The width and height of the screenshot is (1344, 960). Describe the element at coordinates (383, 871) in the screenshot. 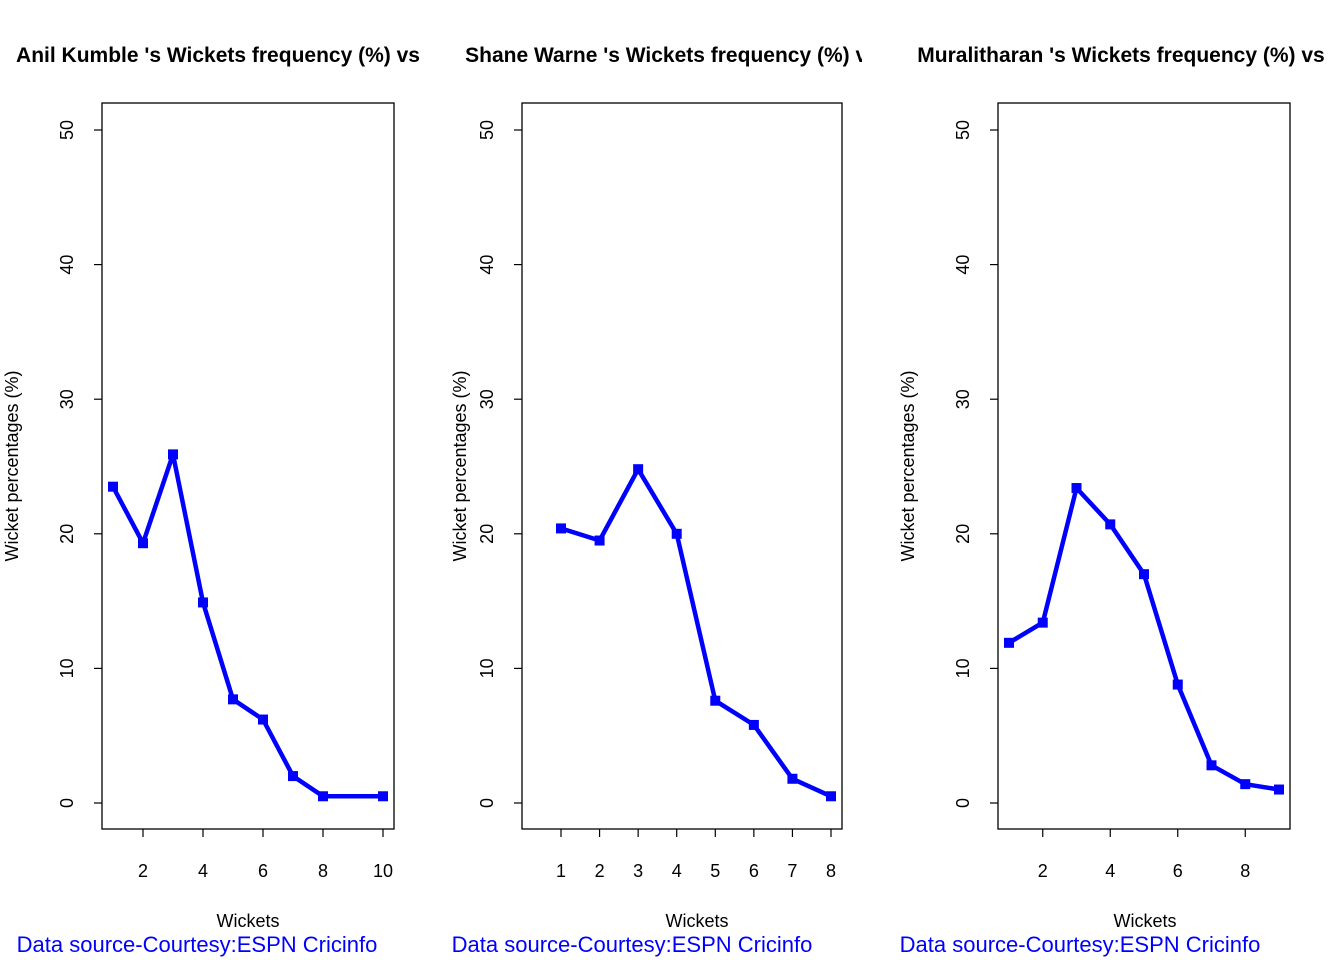

I see `x-tick-label: 10` at that location.